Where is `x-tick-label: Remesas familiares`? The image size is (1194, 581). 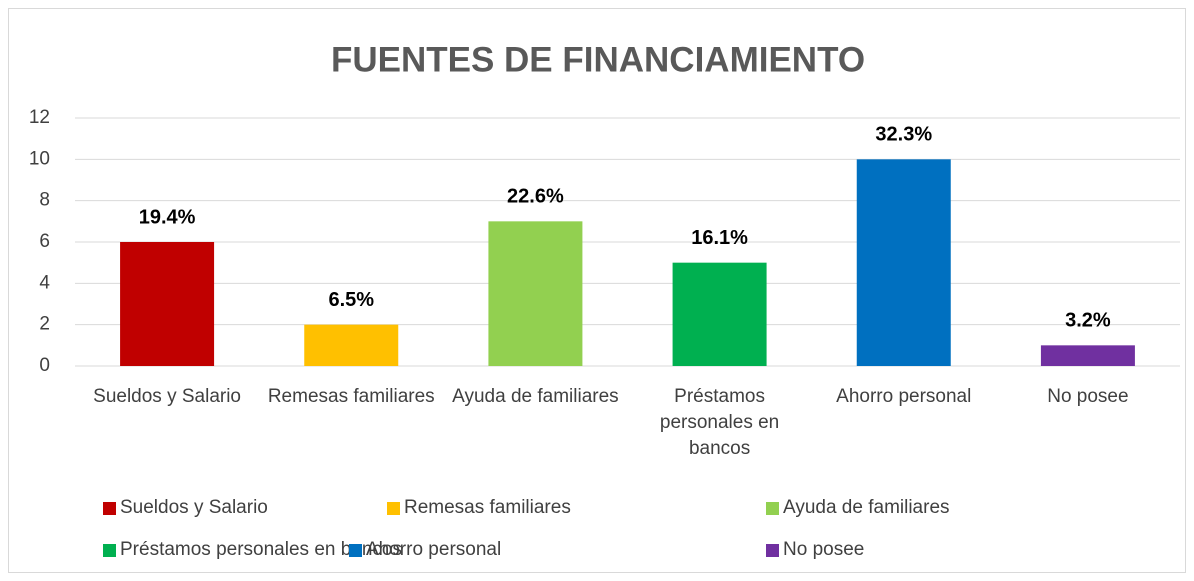 x-tick-label: Remesas familiares is located at coordinates (351, 396).